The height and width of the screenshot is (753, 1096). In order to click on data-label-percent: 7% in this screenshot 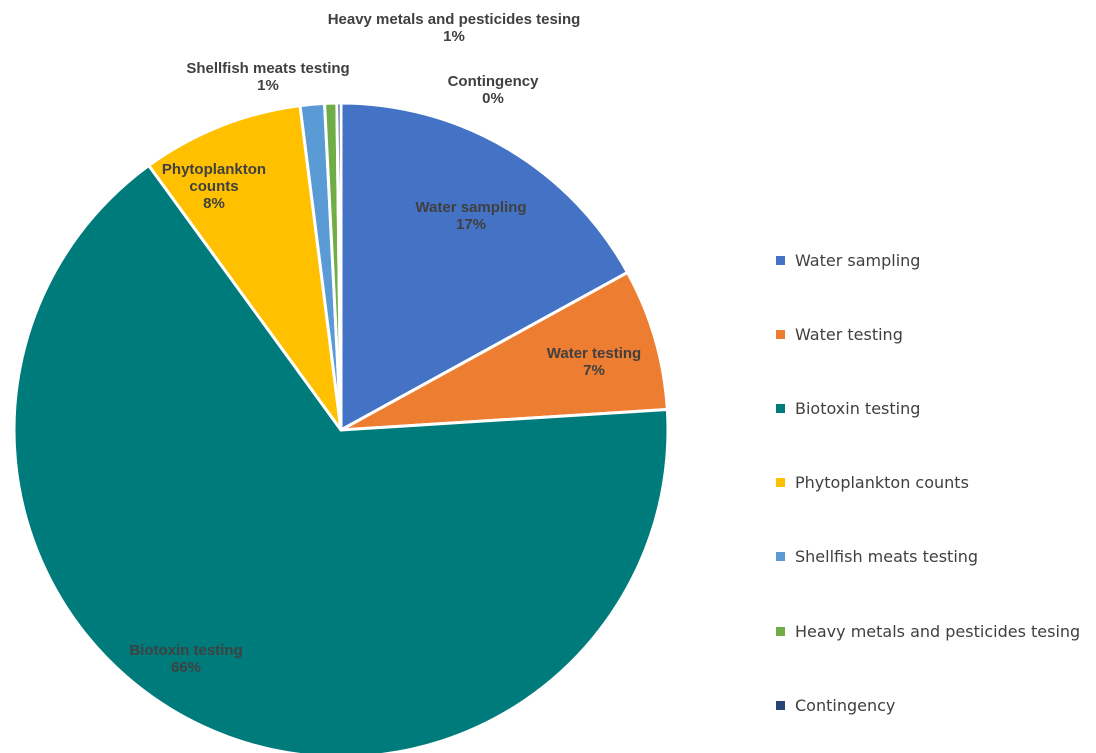, I will do `click(594, 370)`.